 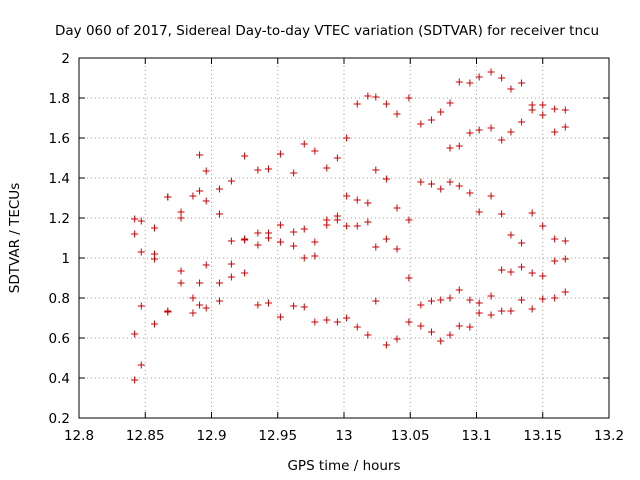 What do you see at coordinates (59, 419) in the screenshot?
I see `y-tick-label: 0.2` at bounding box center [59, 419].